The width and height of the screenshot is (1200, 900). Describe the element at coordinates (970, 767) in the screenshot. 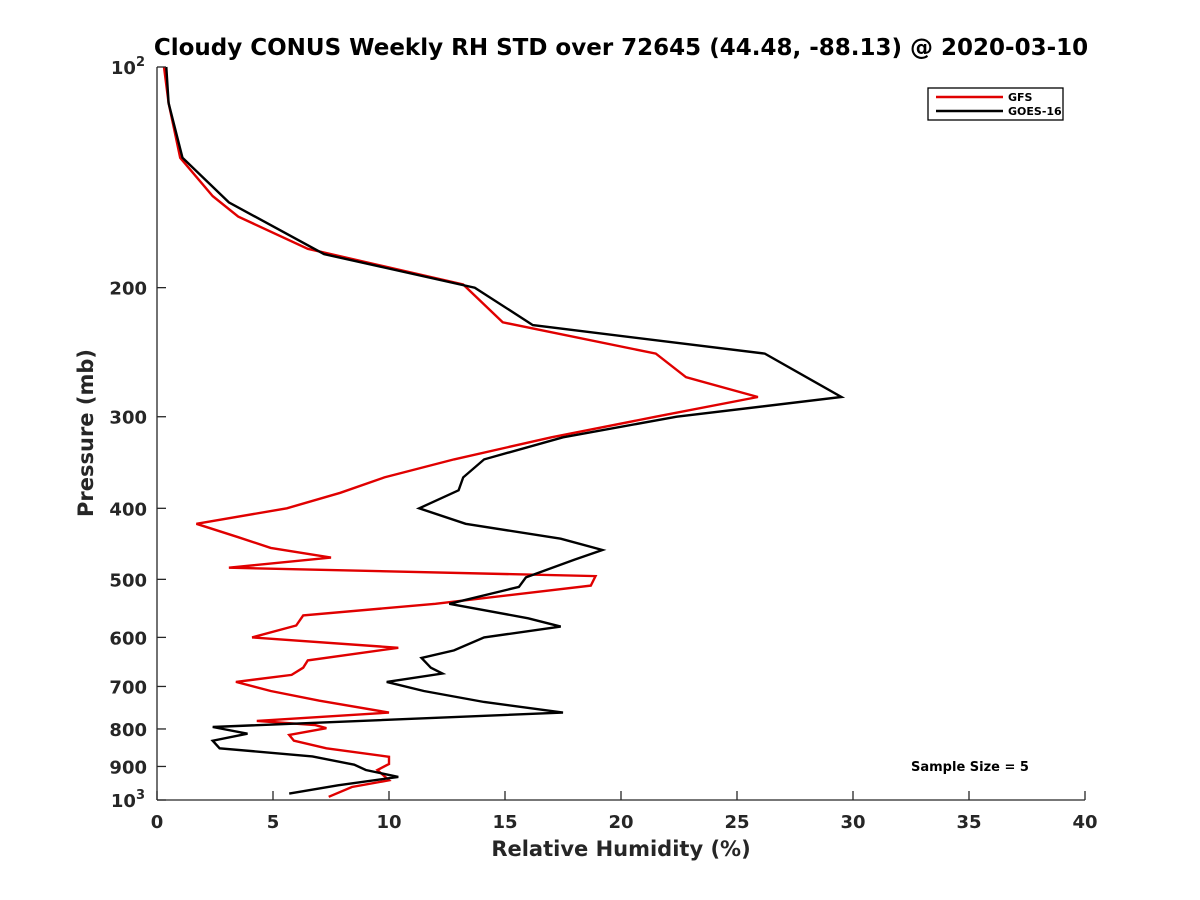

I see `sample-size-annotation: Sample Size = 5` at that location.